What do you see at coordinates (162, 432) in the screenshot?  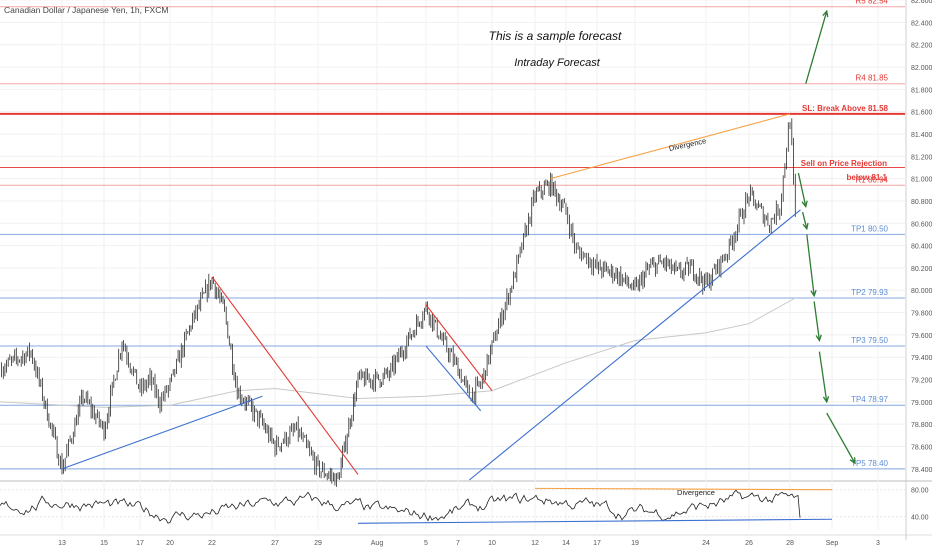 I see `trendline-support-left` at bounding box center [162, 432].